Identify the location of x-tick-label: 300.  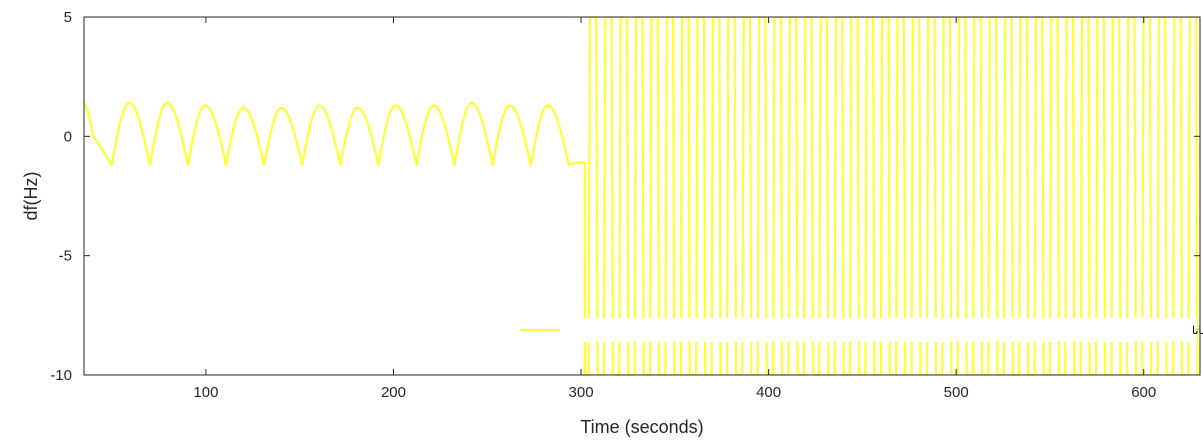
(581, 392).